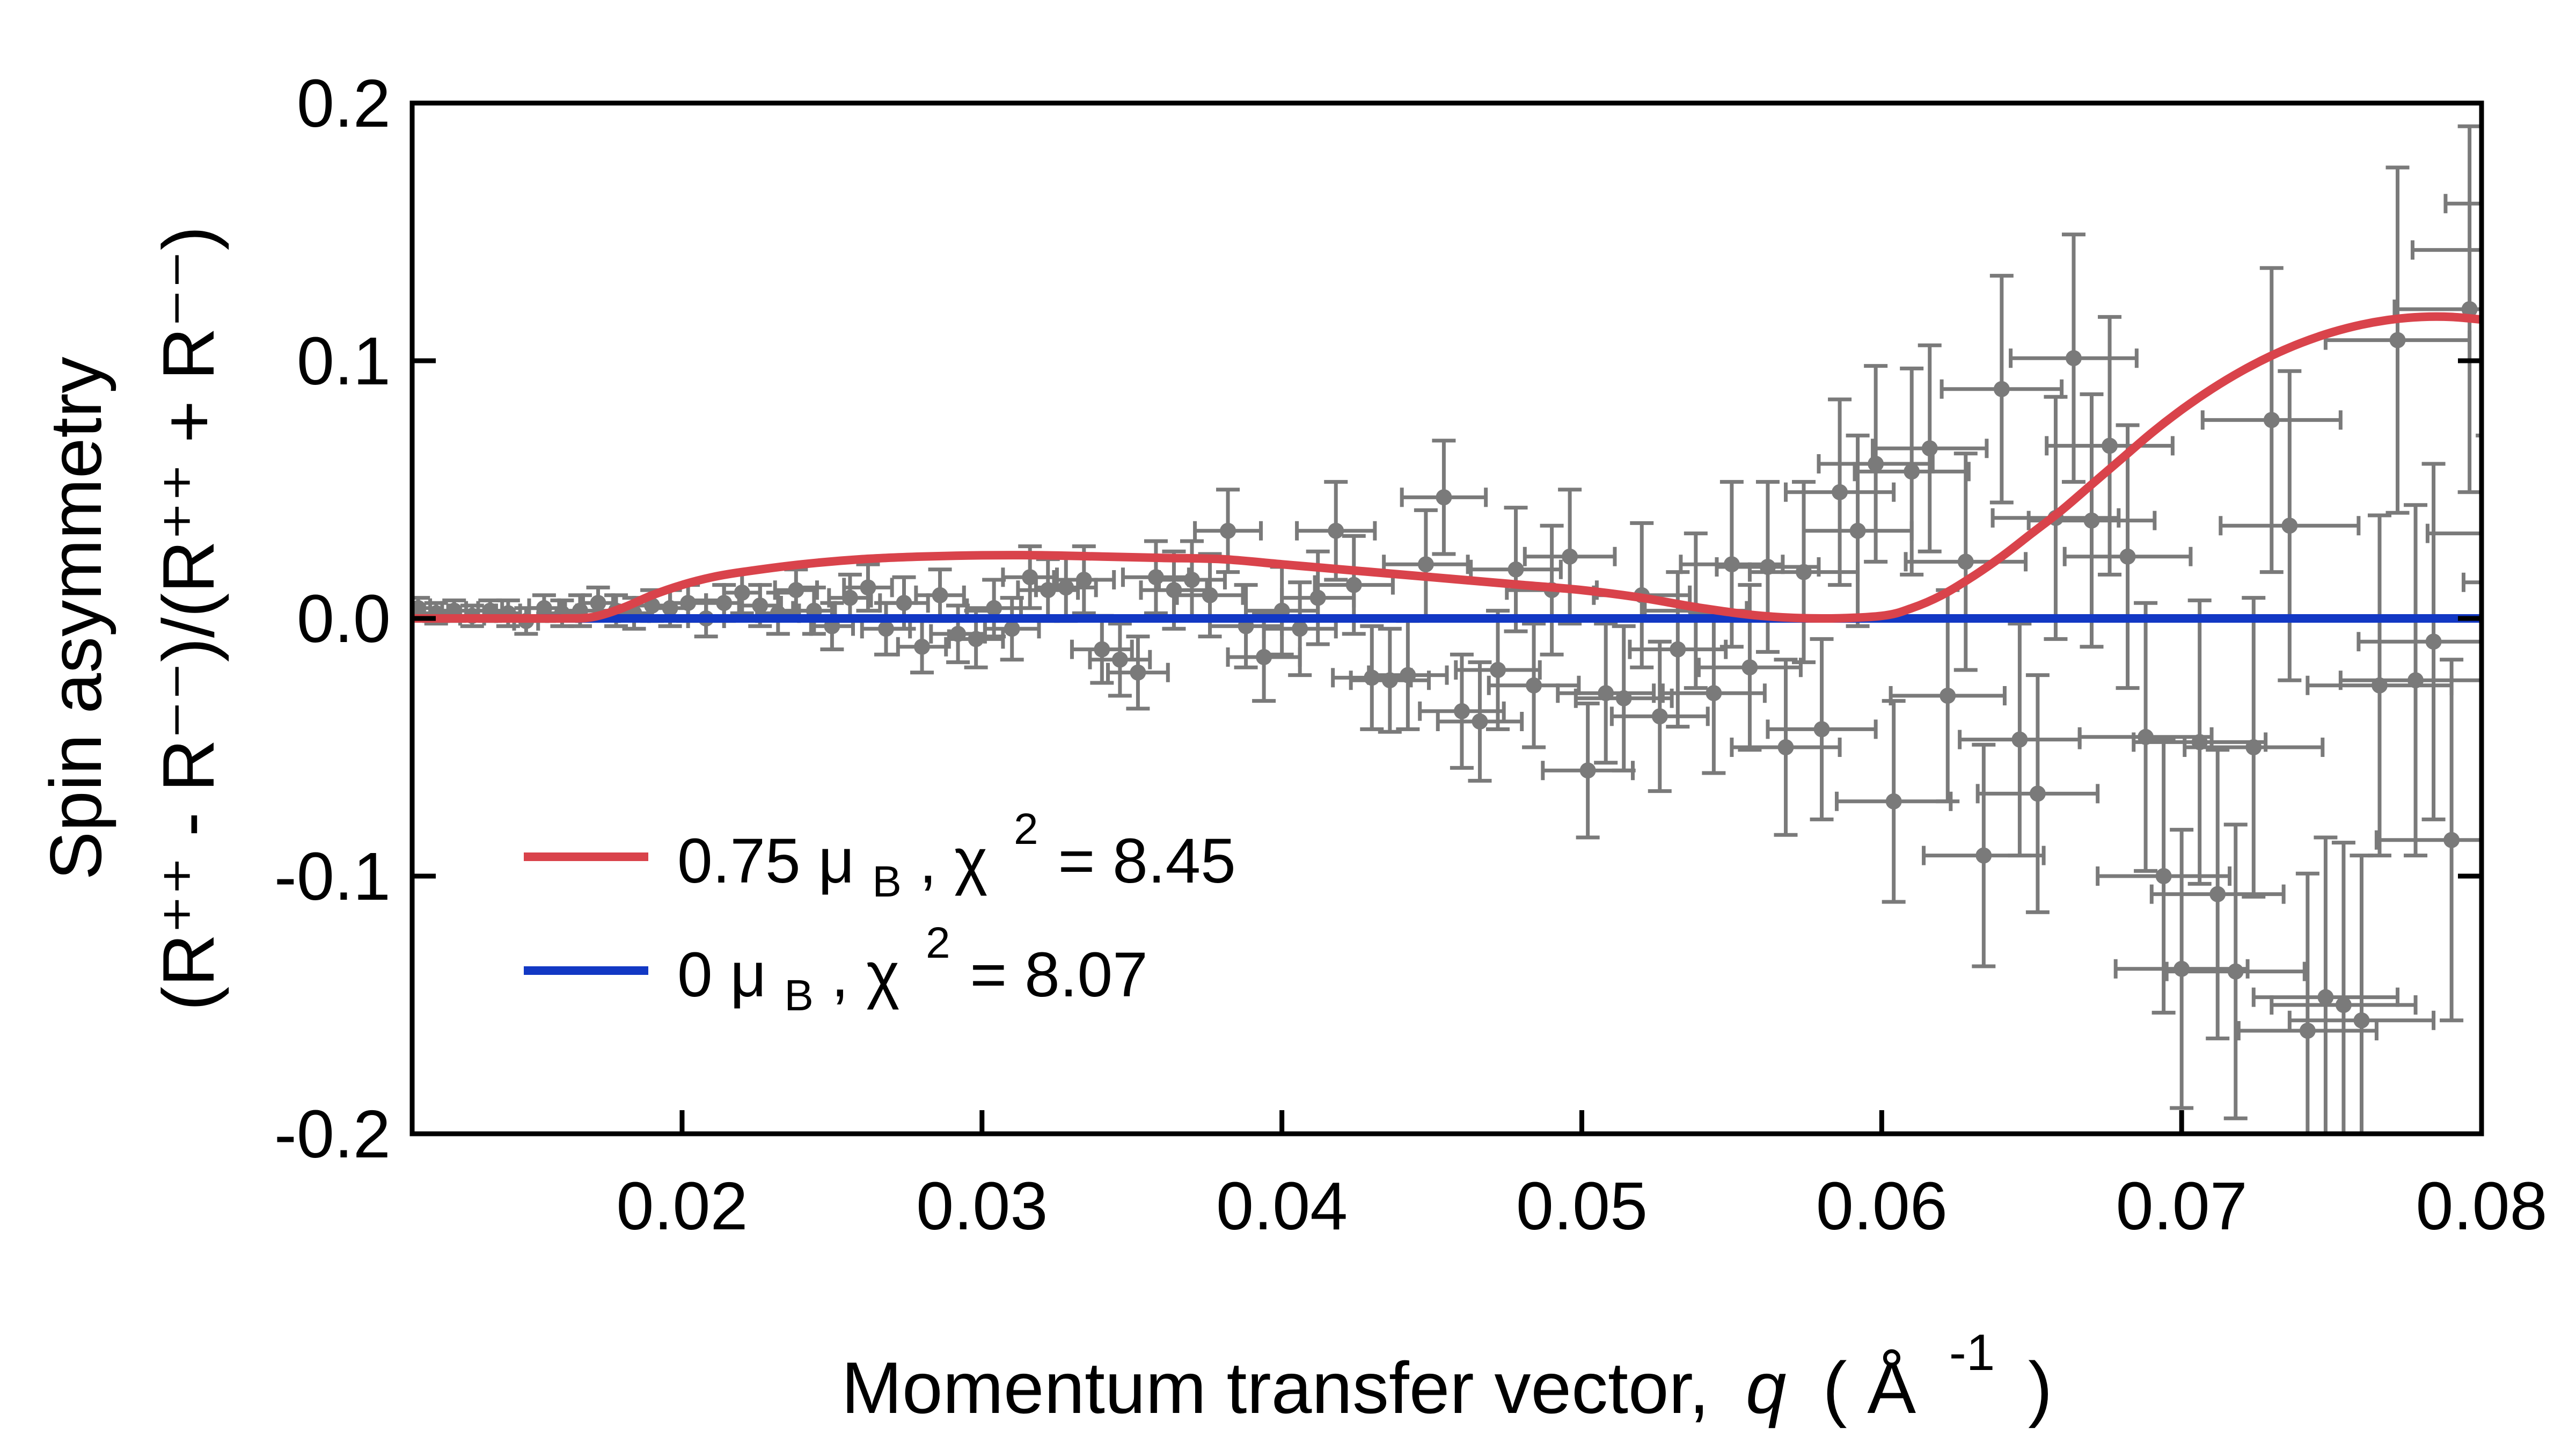 This screenshot has width=2576, height=1443. I want to click on legend-label-0: 0 μ B , χ 2 = 8.07, so click(912, 962).